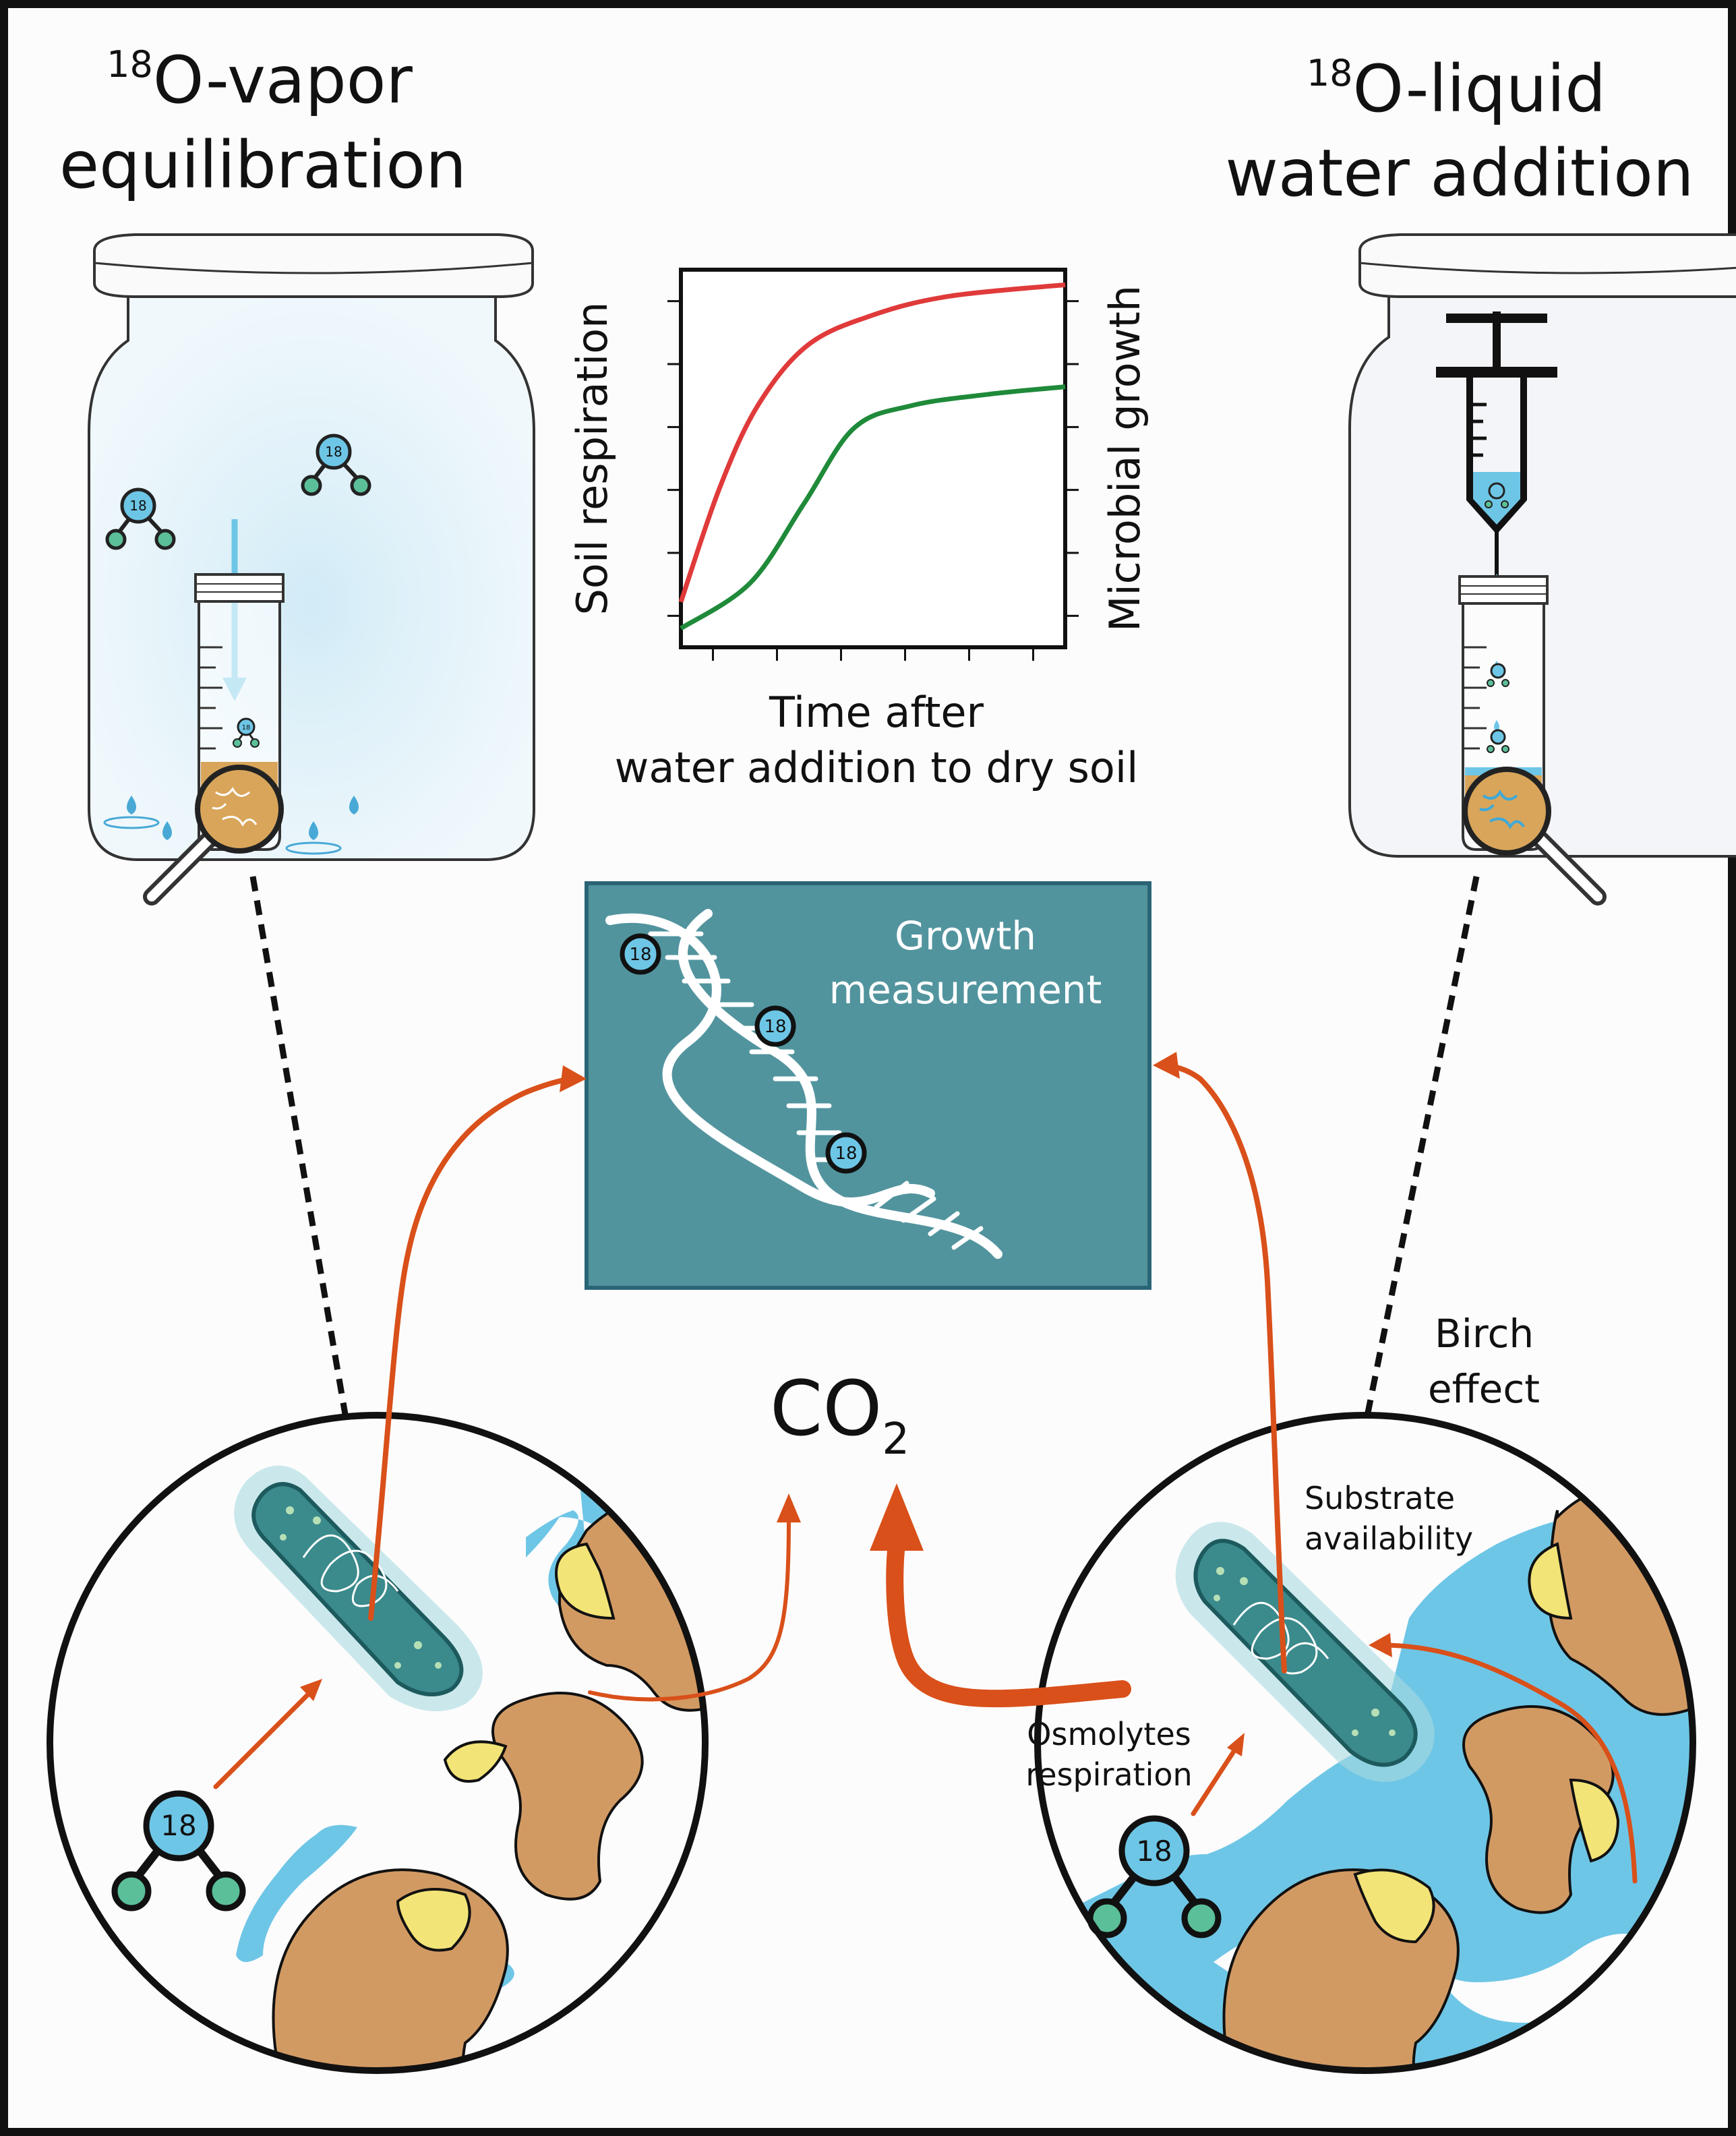 Image resolution: width=1736 pixels, height=2136 pixels. What do you see at coordinates (263, 165) in the screenshot?
I see `left-title-line2: equilibration` at bounding box center [263, 165].